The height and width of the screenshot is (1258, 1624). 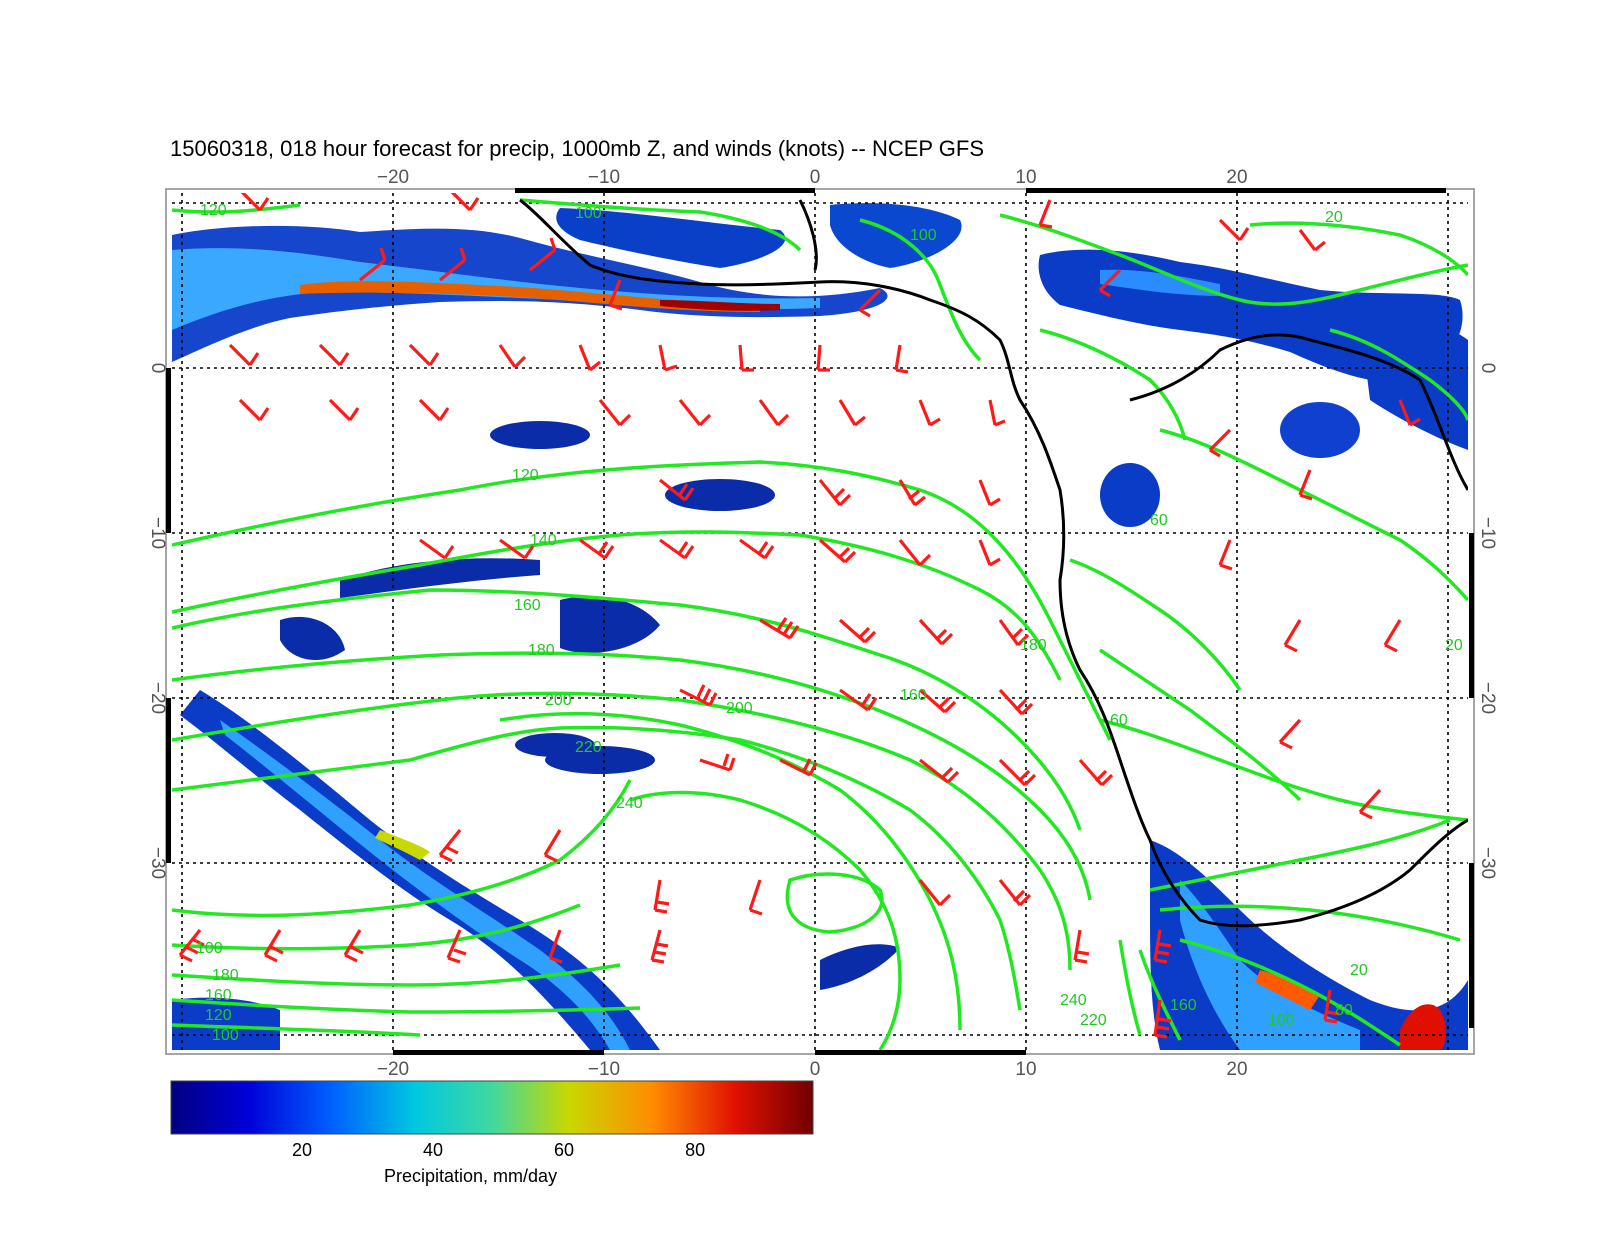 What do you see at coordinates (157, 621) in the screenshot?
I see `left-lat-labels: 0 −10 −20 −30` at bounding box center [157, 621].